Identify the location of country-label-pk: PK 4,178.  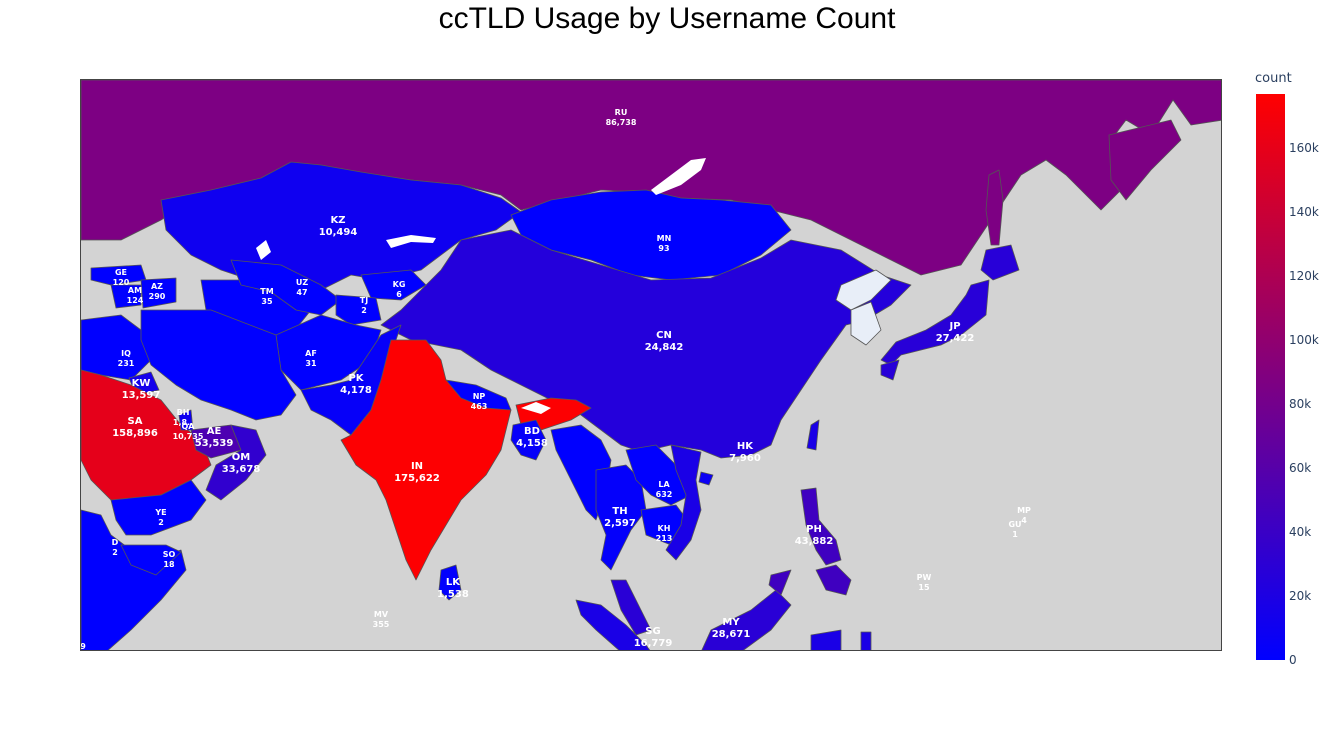
(356, 385).